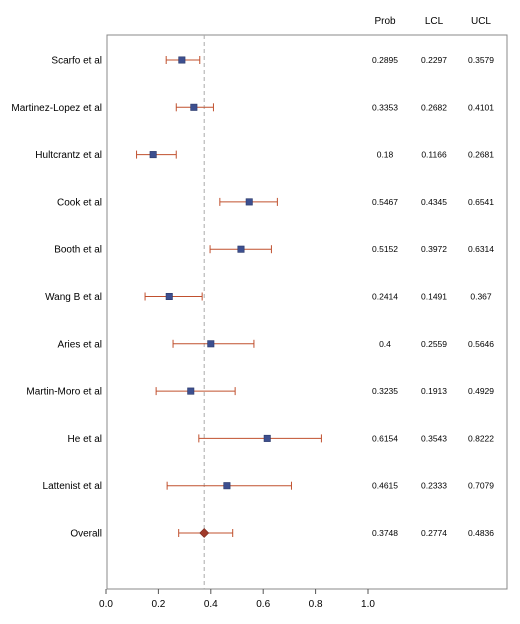 The height and width of the screenshot is (624, 520). I want to click on study-label: Overall, so click(86, 534).